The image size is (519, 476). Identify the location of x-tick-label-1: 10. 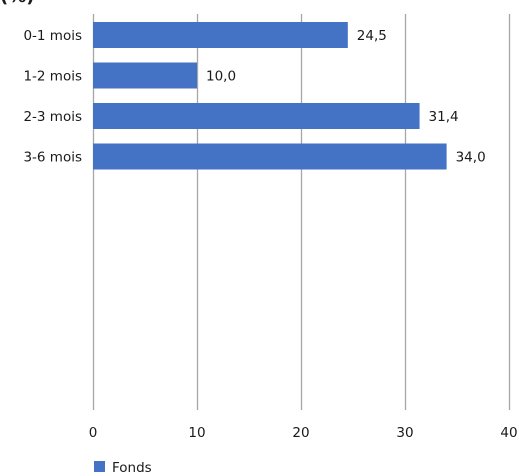
(196, 433).